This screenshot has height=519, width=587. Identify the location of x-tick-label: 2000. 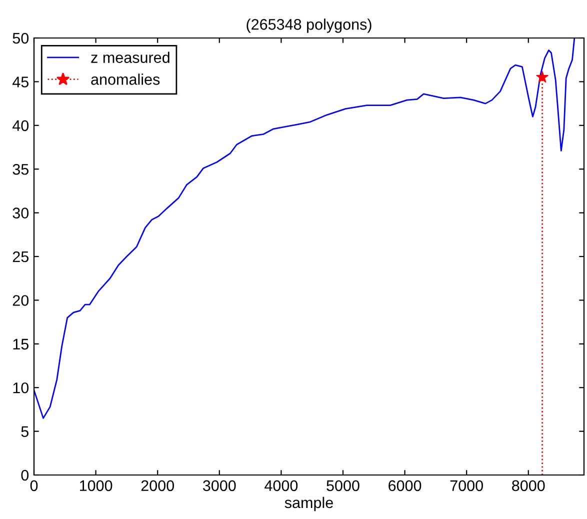
(157, 486).